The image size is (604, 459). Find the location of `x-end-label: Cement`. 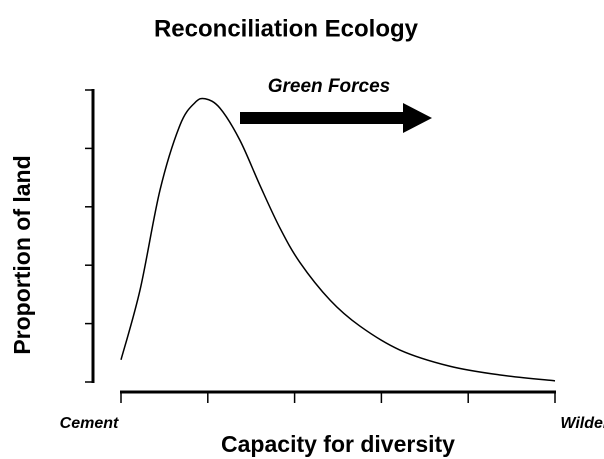

x-end-label: Cement is located at coordinates (89, 423).